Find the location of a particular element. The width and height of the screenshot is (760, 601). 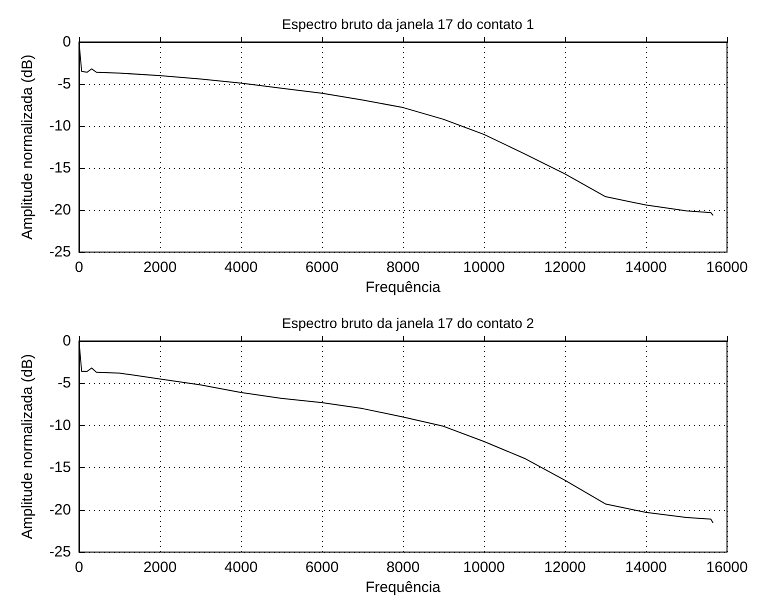

chart-title: Espectro bruto da janela 17 do contato 1 is located at coordinates (408, 24).